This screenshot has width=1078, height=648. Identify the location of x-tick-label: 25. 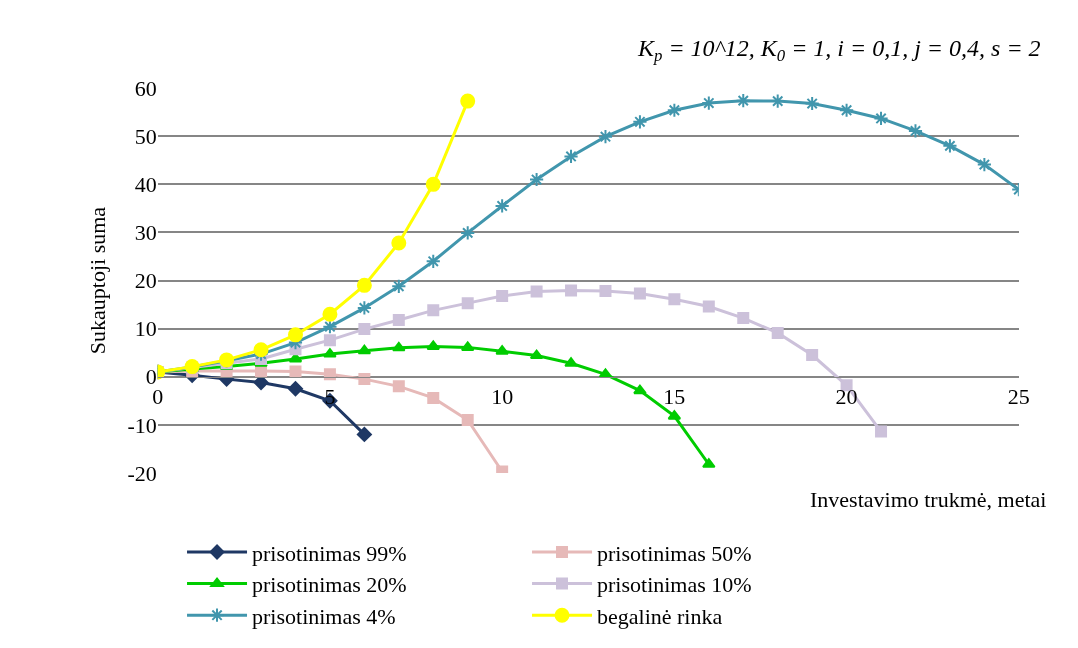
(1018, 397).